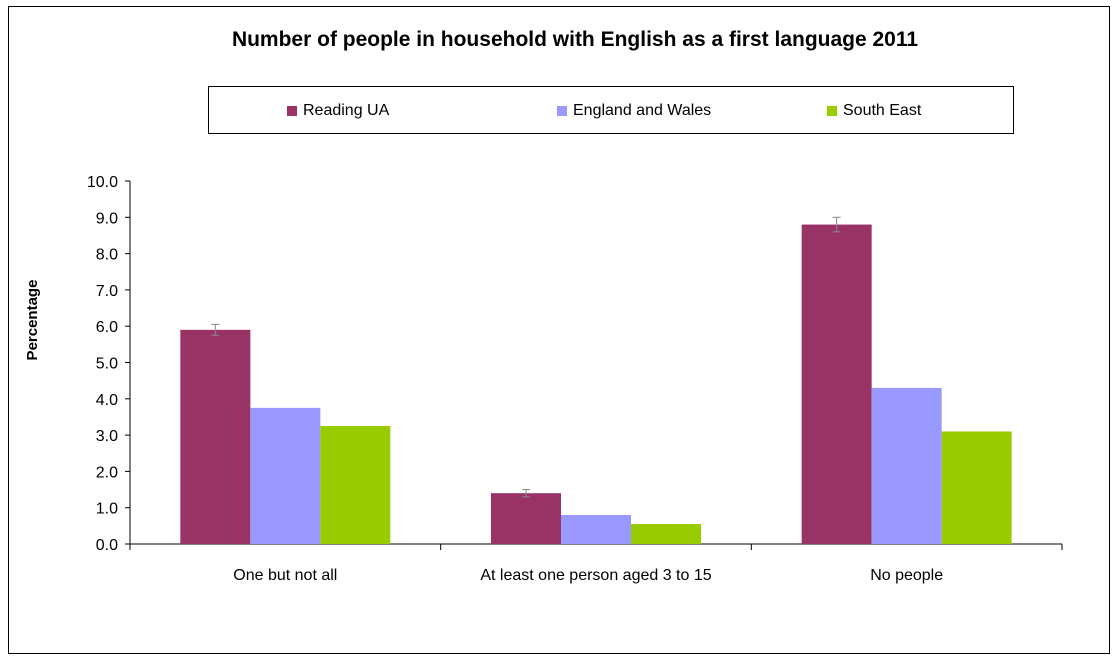 This screenshot has width=1120, height=664. What do you see at coordinates (882, 110) in the screenshot?
I see `legend-label-south-east: South East` at bounding box center [882, 110].